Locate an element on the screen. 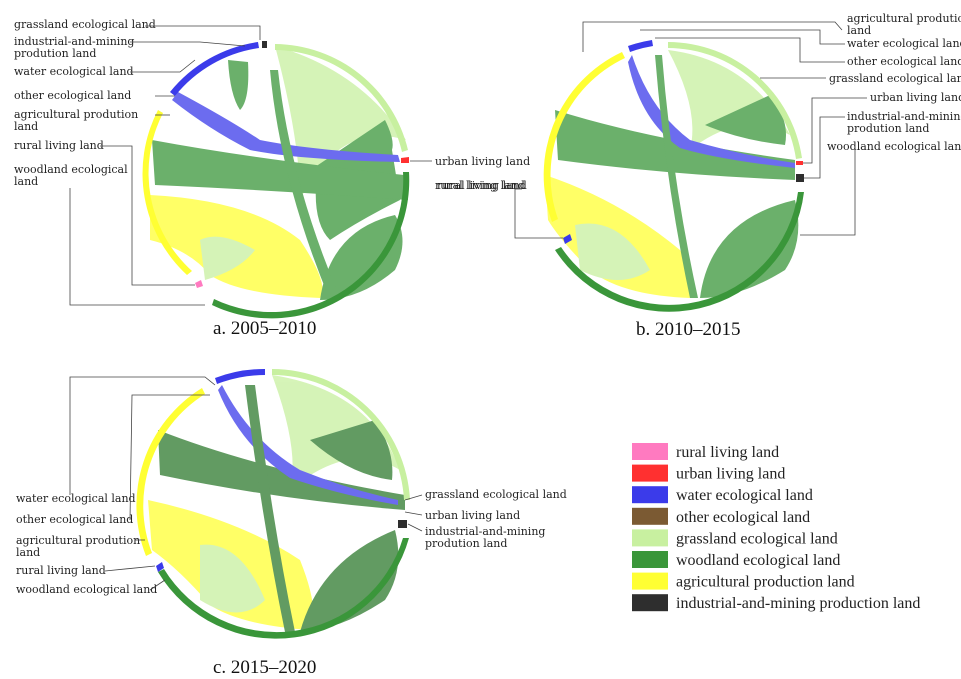  arc-agricultural-c is located at coordinates (170, 472).